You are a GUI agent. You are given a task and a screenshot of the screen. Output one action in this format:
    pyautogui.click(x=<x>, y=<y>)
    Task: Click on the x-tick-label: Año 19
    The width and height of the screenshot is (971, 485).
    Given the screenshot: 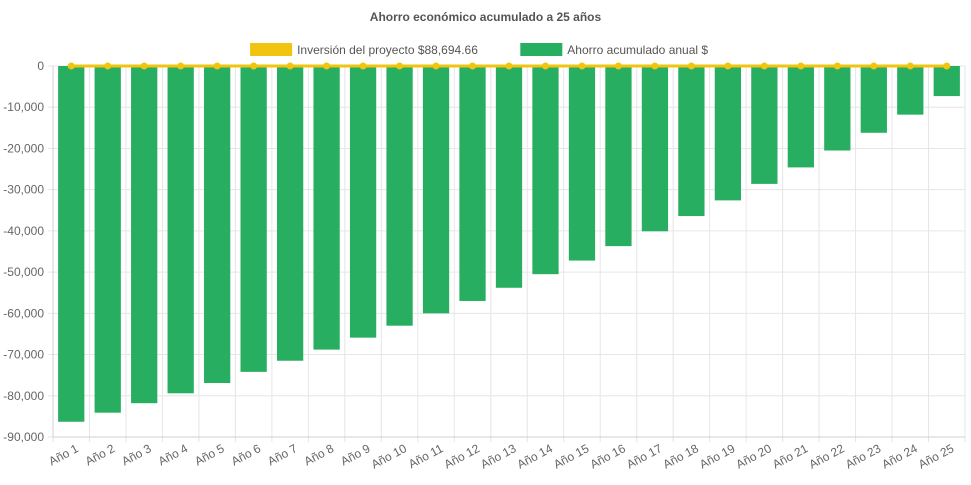 What is the action you would take?
    pyautogui.click(x=717, y=456)
    